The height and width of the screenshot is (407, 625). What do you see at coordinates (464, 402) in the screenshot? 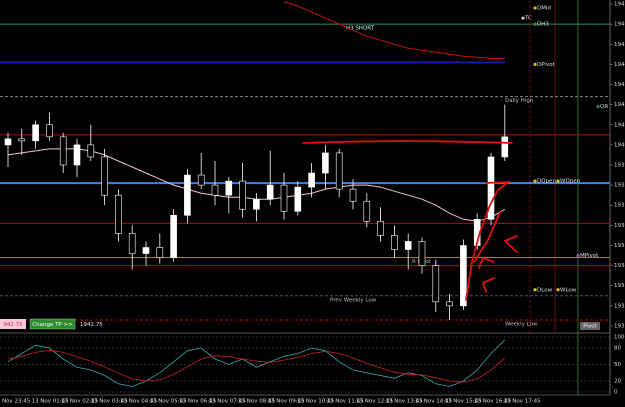
I see `x-tick-label: 13 Nov 15:45` at bounding box center [464, 402].